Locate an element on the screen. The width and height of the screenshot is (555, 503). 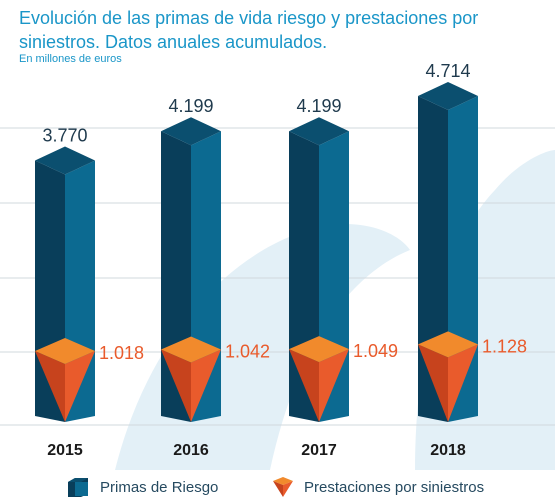
x-tick-label: 2015 is located at coordinates (65, 450).